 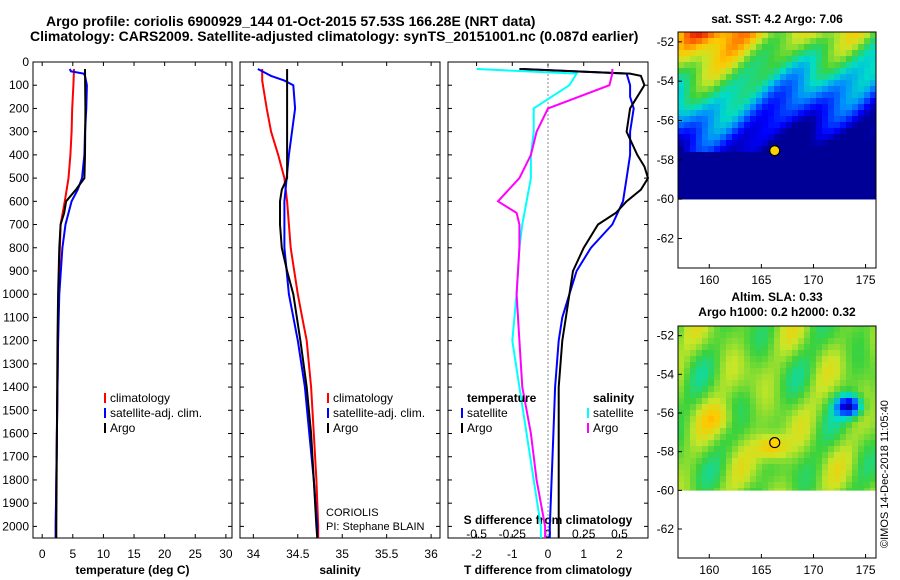 What do you see at coordinates (165, 554) in the screenshot?
I see `temp-x-tick-label: 20` at bounding box center [165, 554].